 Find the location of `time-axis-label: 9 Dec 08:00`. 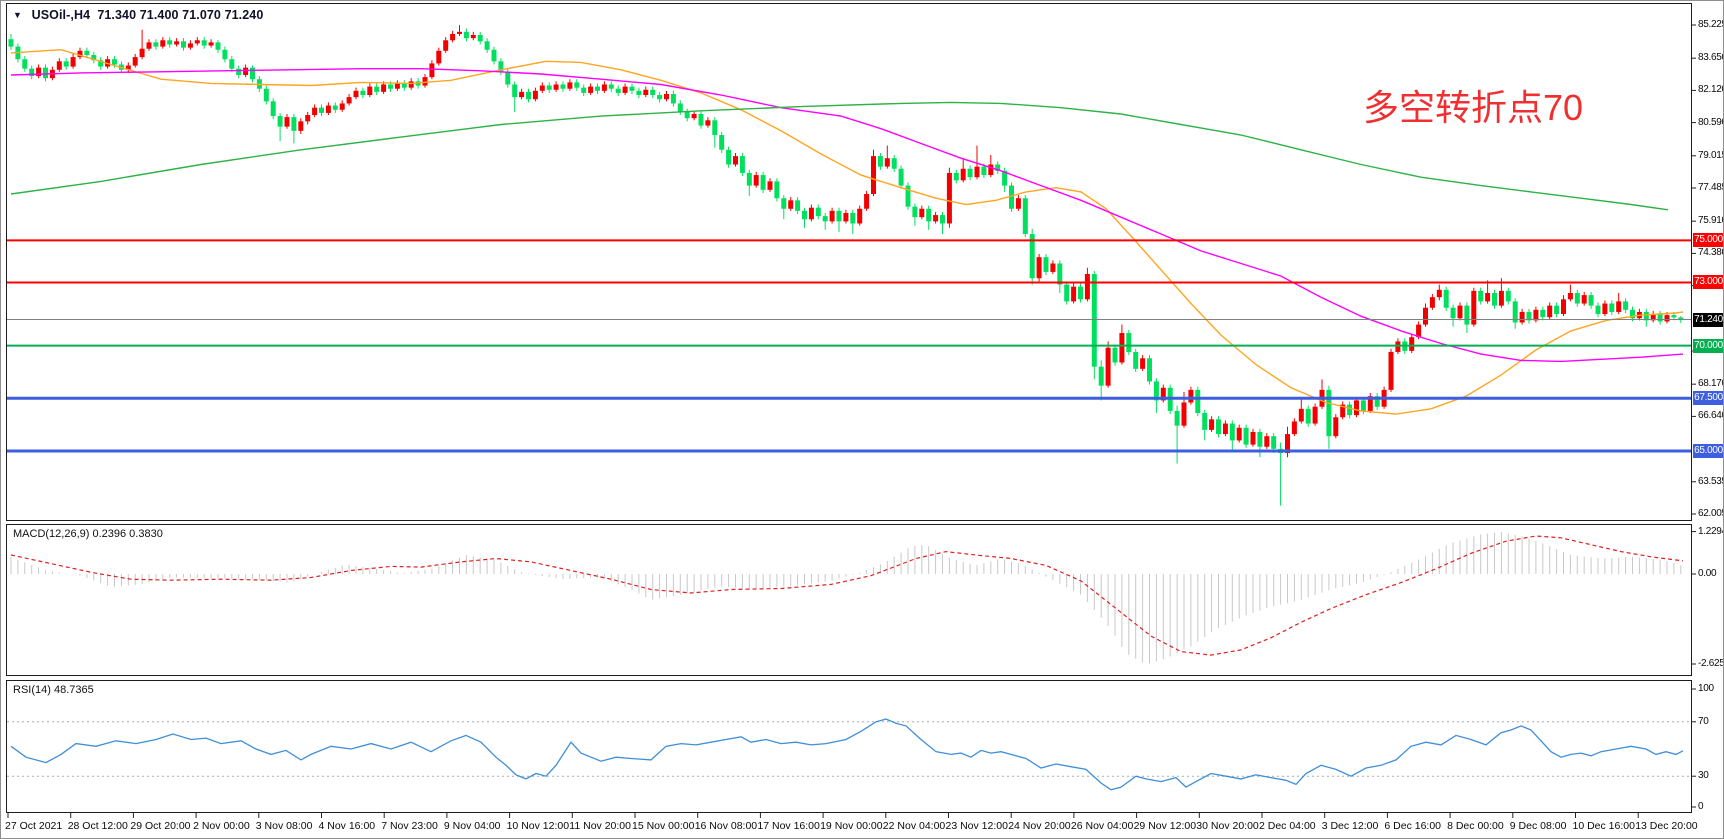

time-axis-label: 9 Dec 08:00 is located at coordinates (1538, 826).